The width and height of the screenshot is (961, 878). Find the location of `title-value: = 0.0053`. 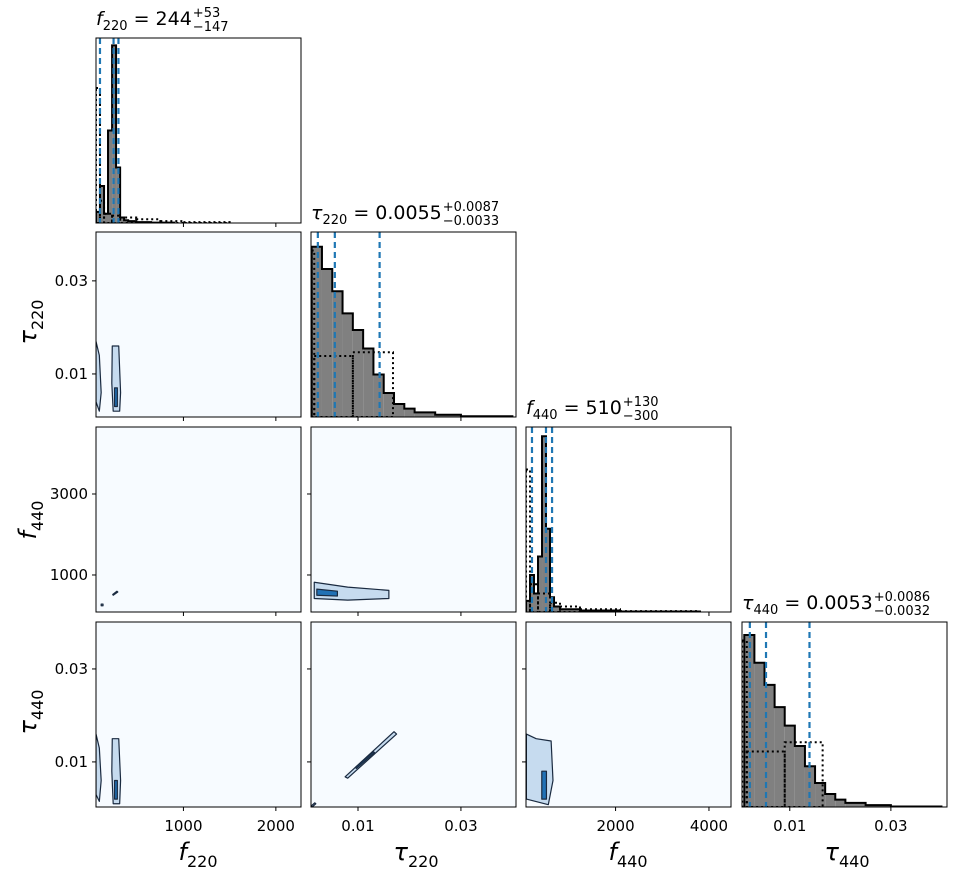

title-value: = 0.0053 is located at coordinates (825, 603).